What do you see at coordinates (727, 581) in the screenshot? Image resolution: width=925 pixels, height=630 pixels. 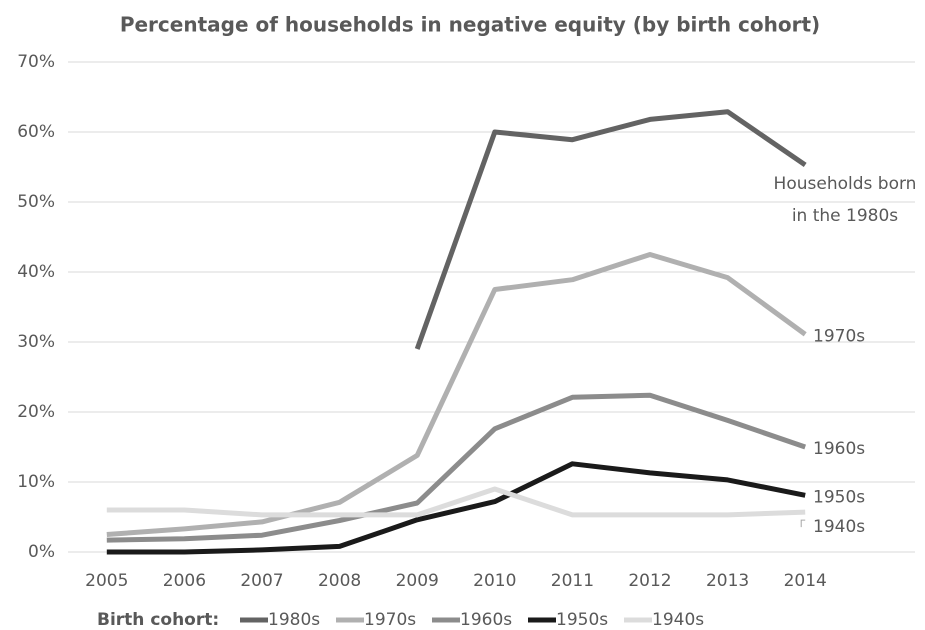 I see `x-tick-label: 2013` at bounding box center [727, 581].